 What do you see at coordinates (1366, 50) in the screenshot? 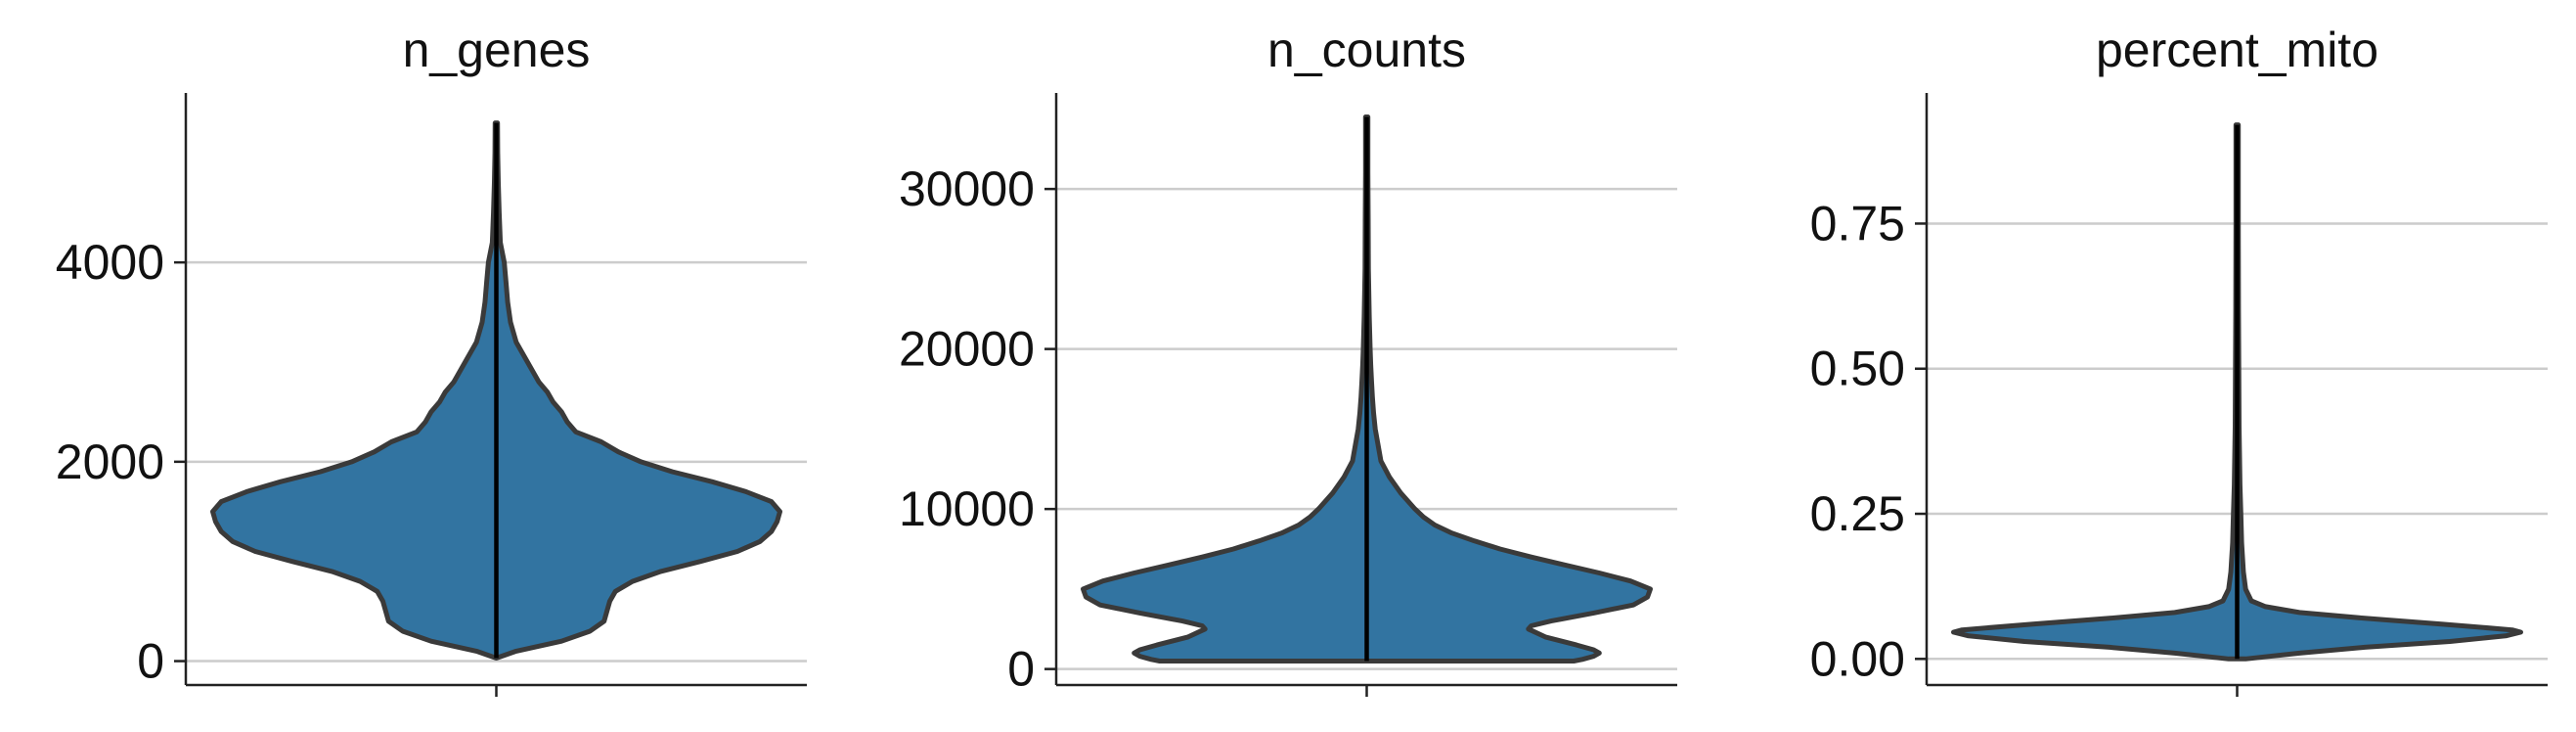
I see `panel-title: n_counts` at bounding box center [1366, 50].